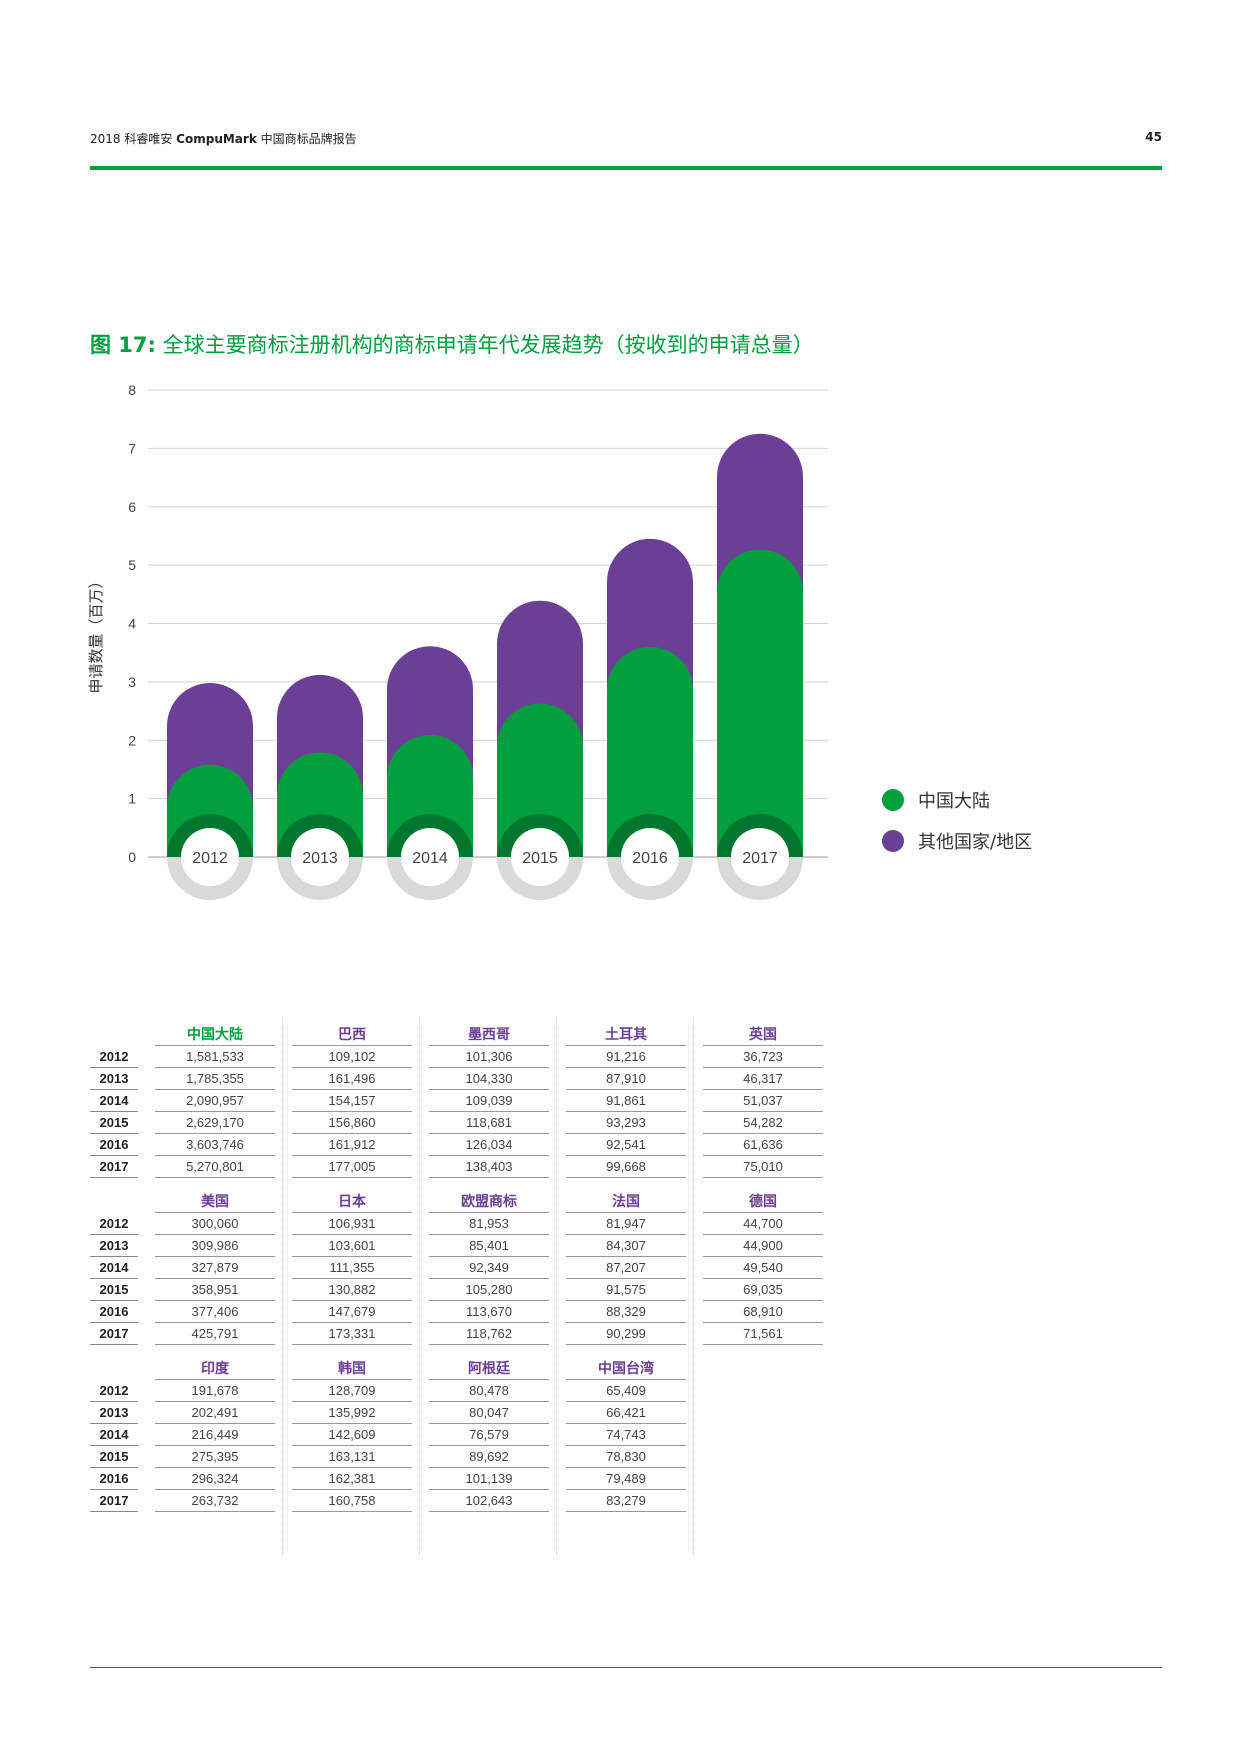 This screenshot has width=1240, height=1754. What do you see at coordinates (352, 1201) in the screenshot?
I see `table-column-header: 日本` at bounding box center [352, 1201].